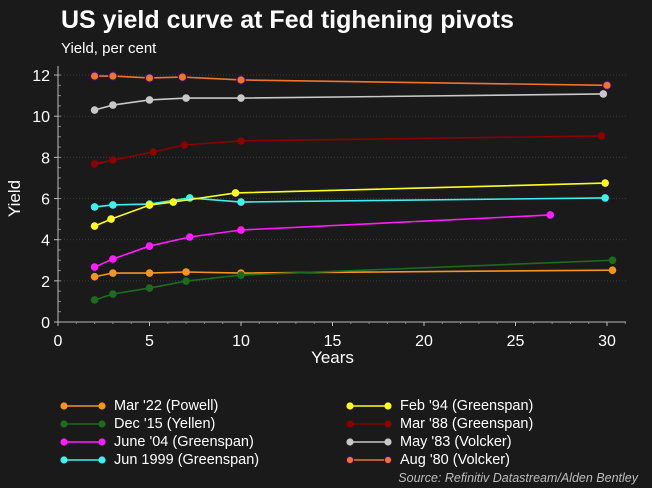 Image resolution: width=652 pixels, height=488 pixels. Describe the element at coordinates (45, 241) in the screenshot. I see `y-tick-label: 4` at that location.